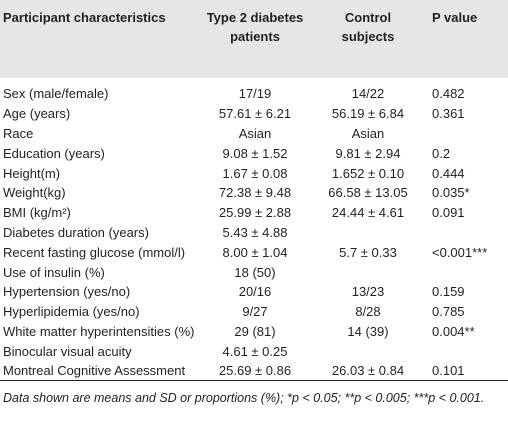 This screenshot has height=429, width=508. What do you see at coordinates (448, 173) in the screenshot?
I see `table-cell: 0.444` at bounding box center [448, 173].